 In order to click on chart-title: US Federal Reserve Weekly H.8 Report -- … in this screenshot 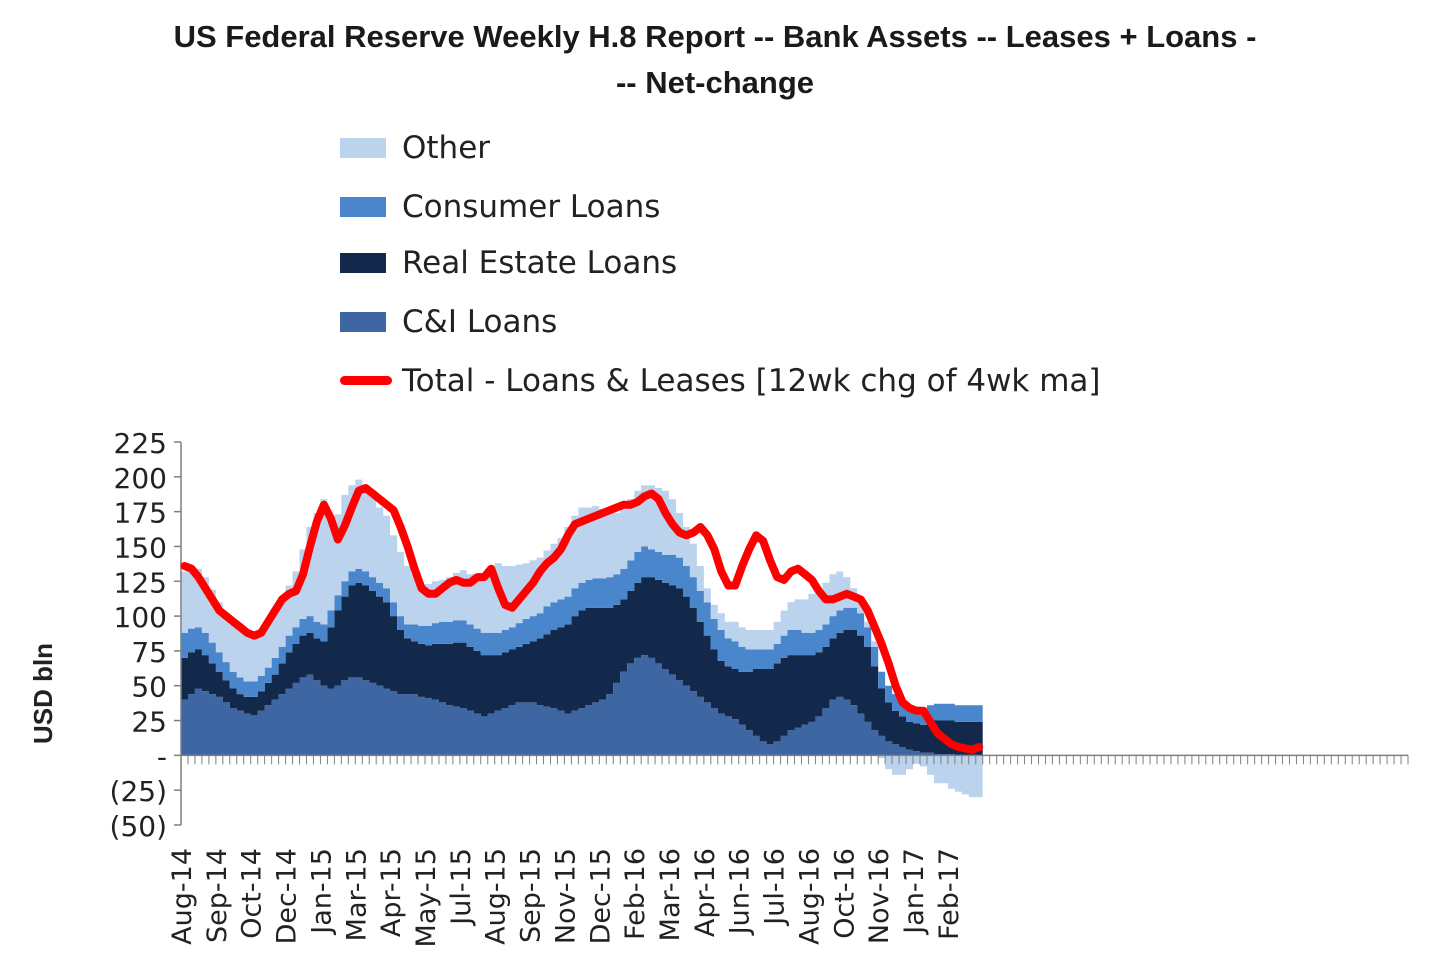, I will do `click(715, 60)`.